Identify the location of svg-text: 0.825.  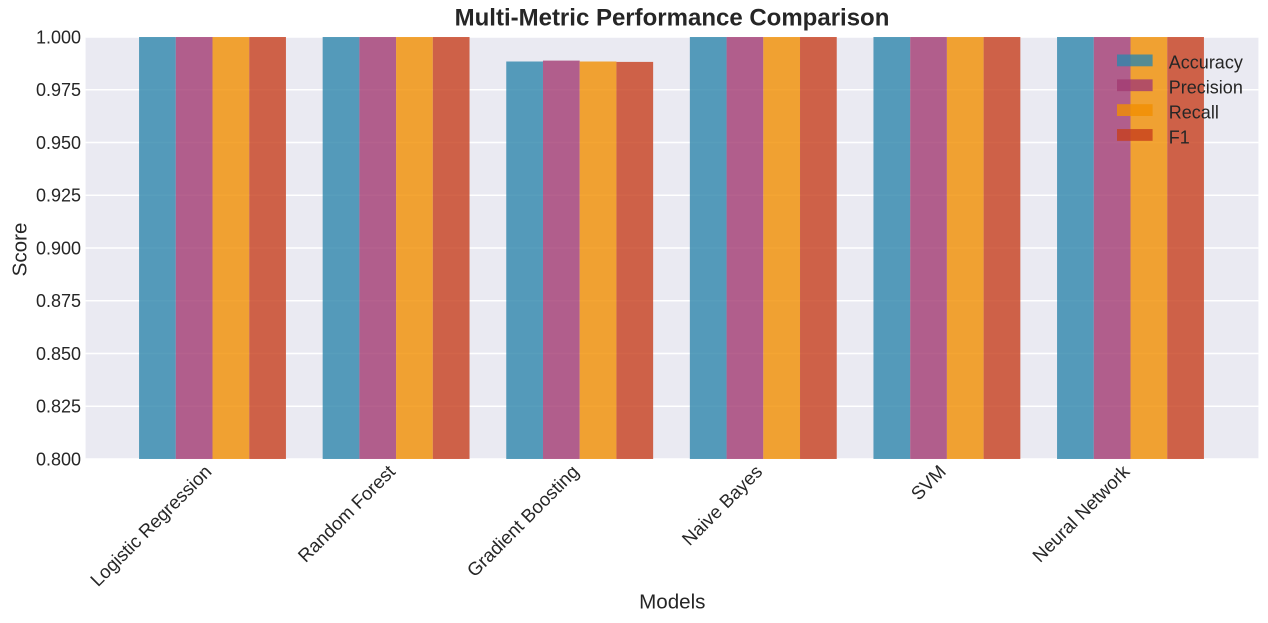
(58, 407).